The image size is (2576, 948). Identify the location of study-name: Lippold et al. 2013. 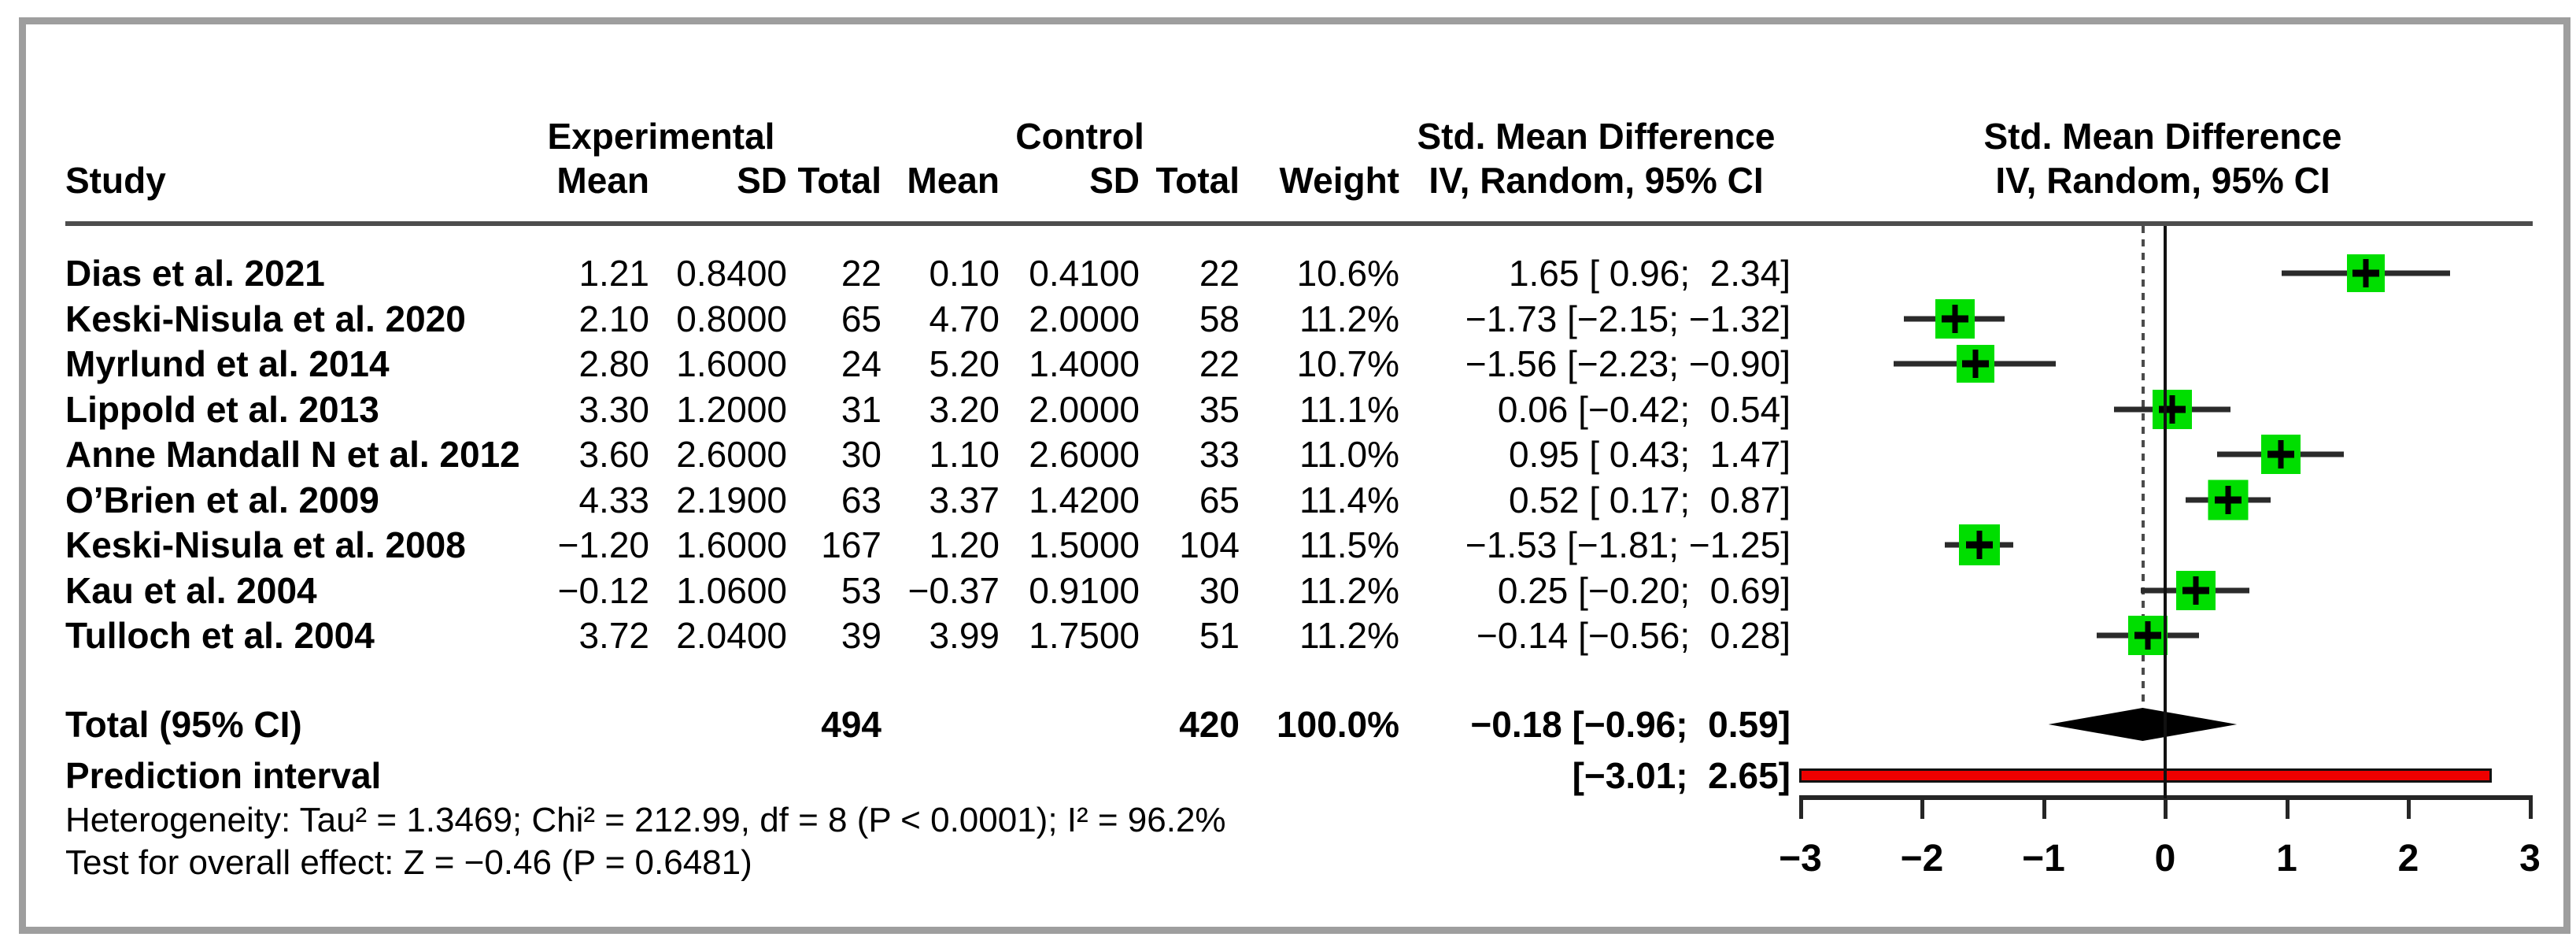
(222, 409).